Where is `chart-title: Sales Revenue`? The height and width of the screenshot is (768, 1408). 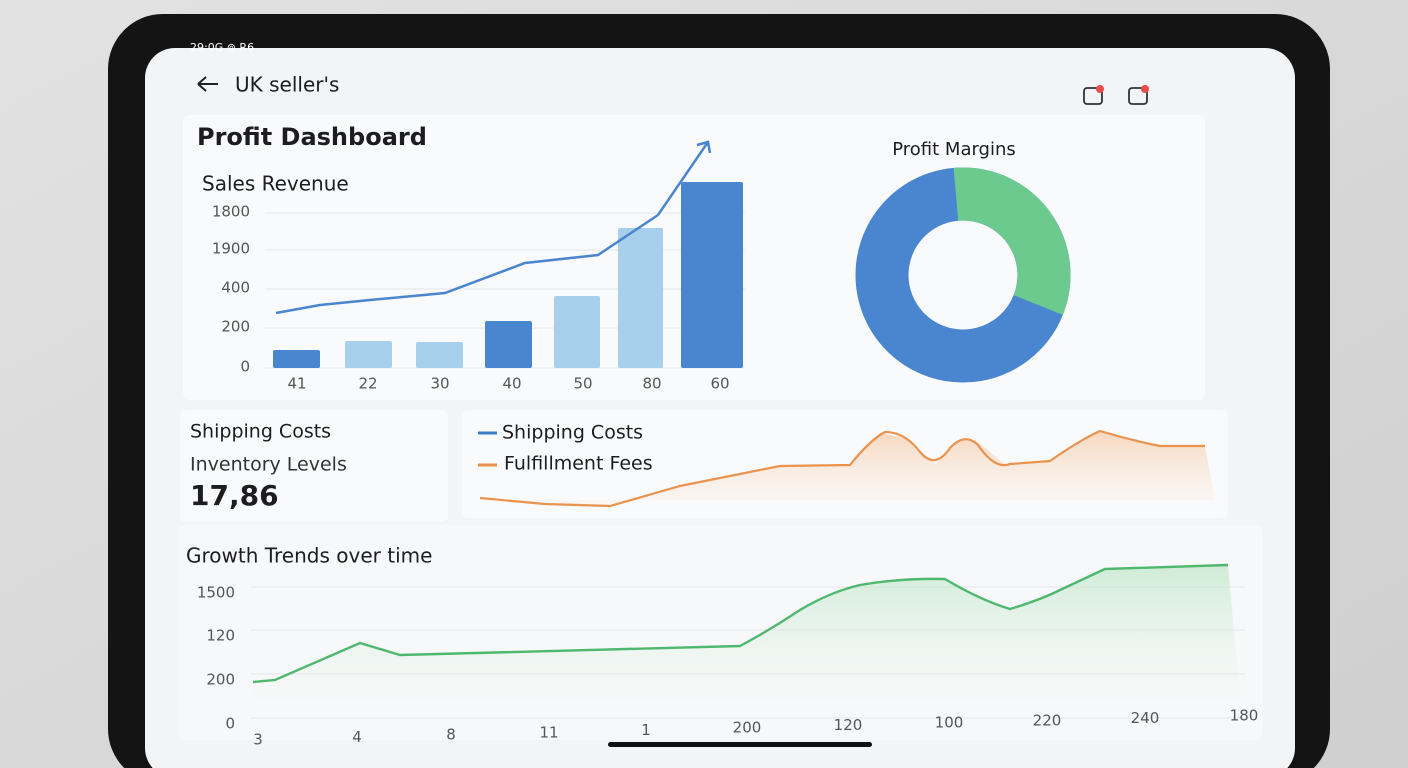 chart-title: Sales Revenue is located at coordinates (275, 184).